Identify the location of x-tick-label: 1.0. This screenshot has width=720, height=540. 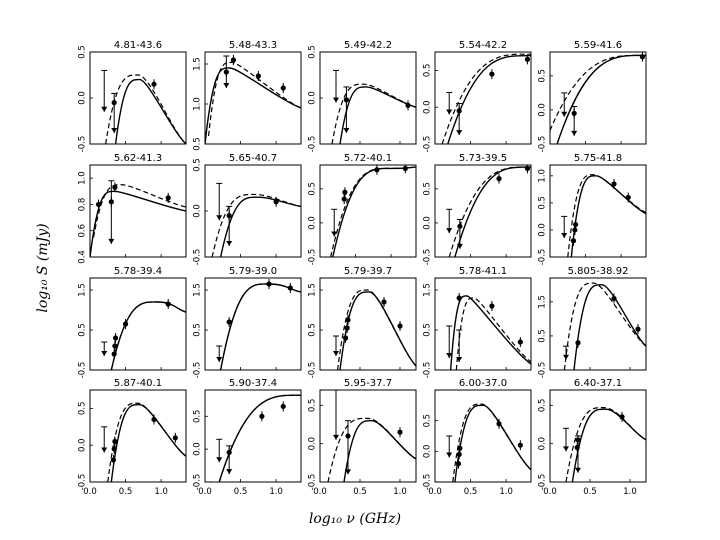
(506, 492).